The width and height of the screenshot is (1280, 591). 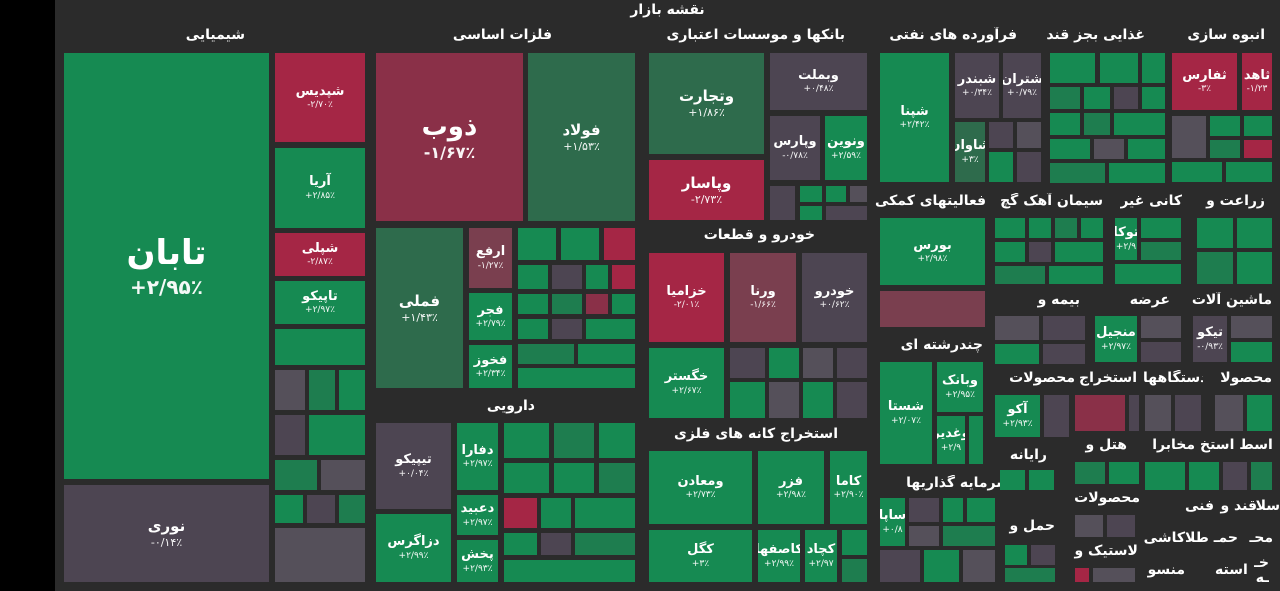 What do you see at coordinates (490, 316) in the screenshot?
I see `tile-fajr: فجر +۲/۷۹٪` at bounding box center [490, 316].